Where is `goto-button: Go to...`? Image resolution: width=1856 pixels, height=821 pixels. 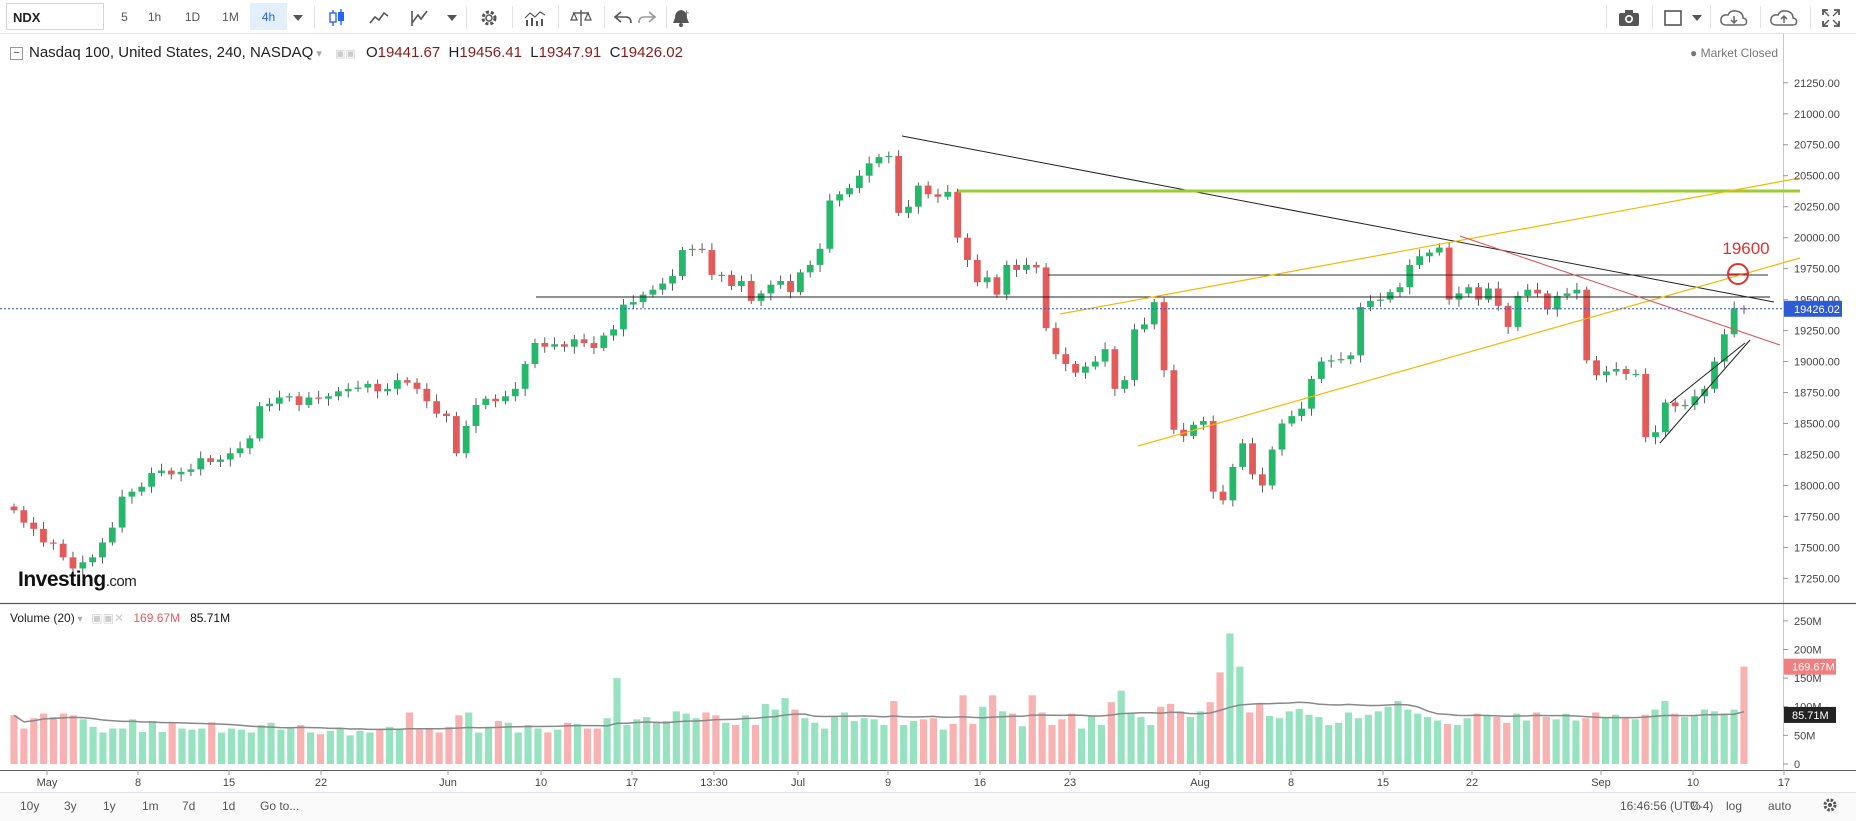
goto-button: Go to... is located at coordinates (280, 806).